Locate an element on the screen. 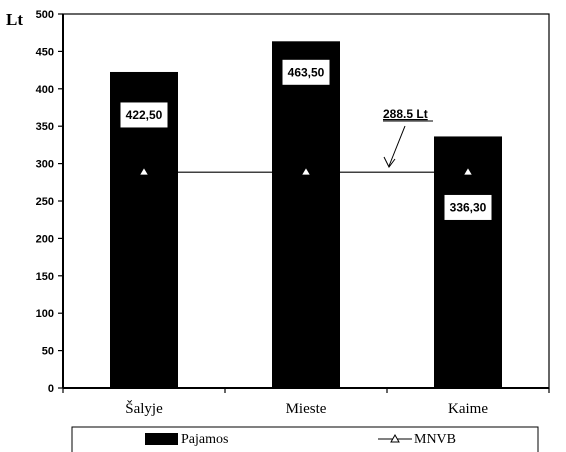 The width and height of the screenshot is (566, 452). line-series is located at coordinates (306, 171).